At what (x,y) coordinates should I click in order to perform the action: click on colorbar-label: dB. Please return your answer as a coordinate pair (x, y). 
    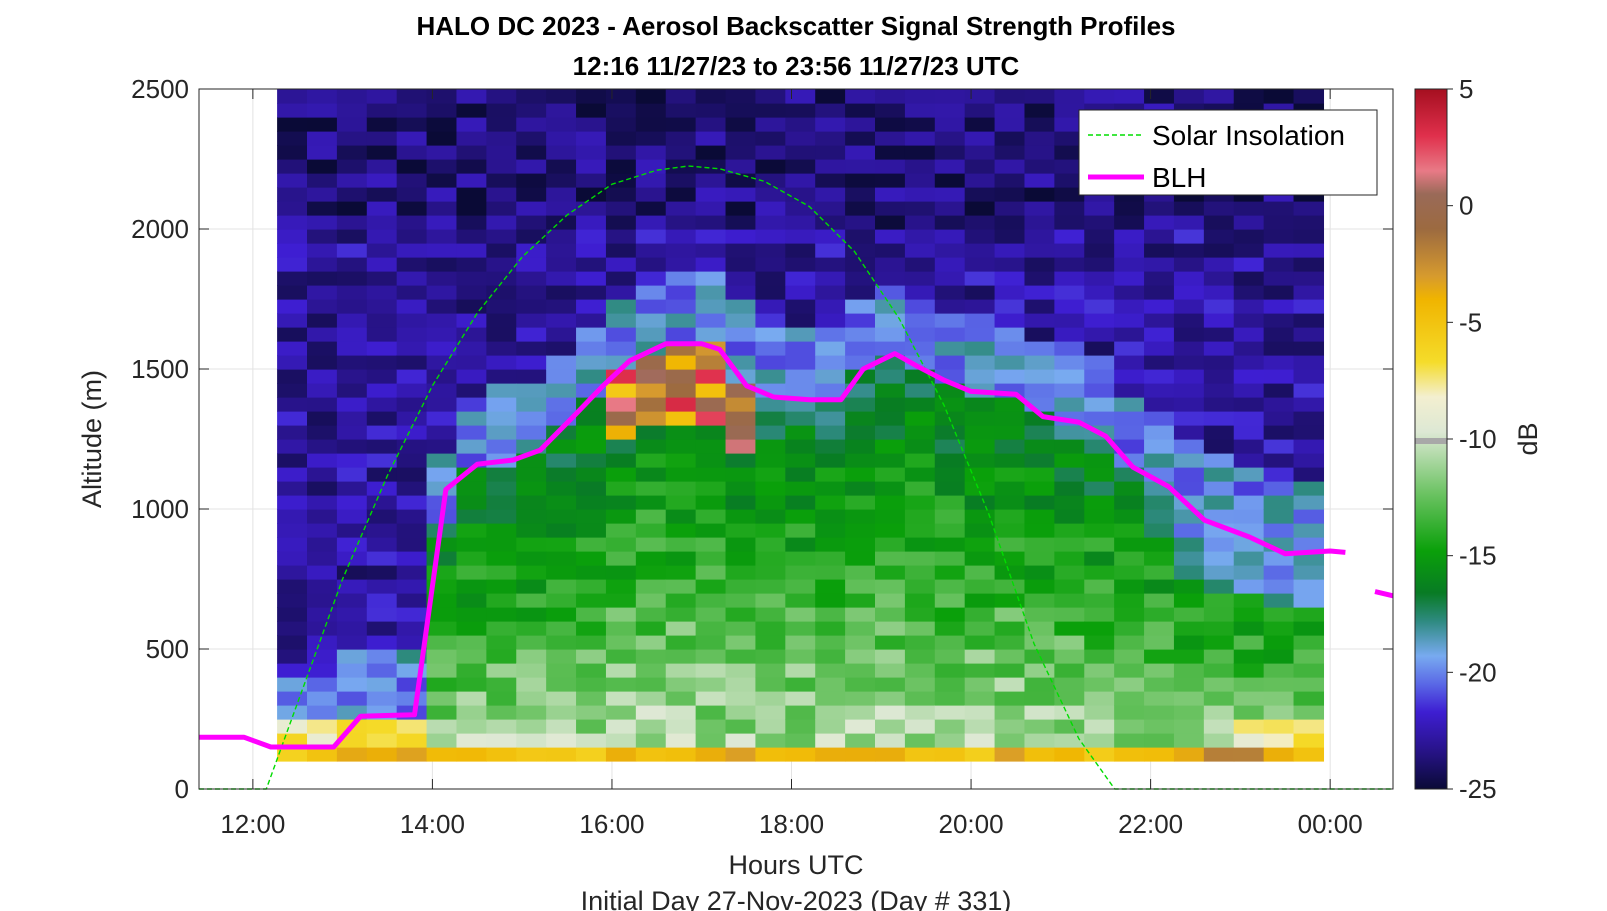
    Looking at the image, I should click on (1528, 438).